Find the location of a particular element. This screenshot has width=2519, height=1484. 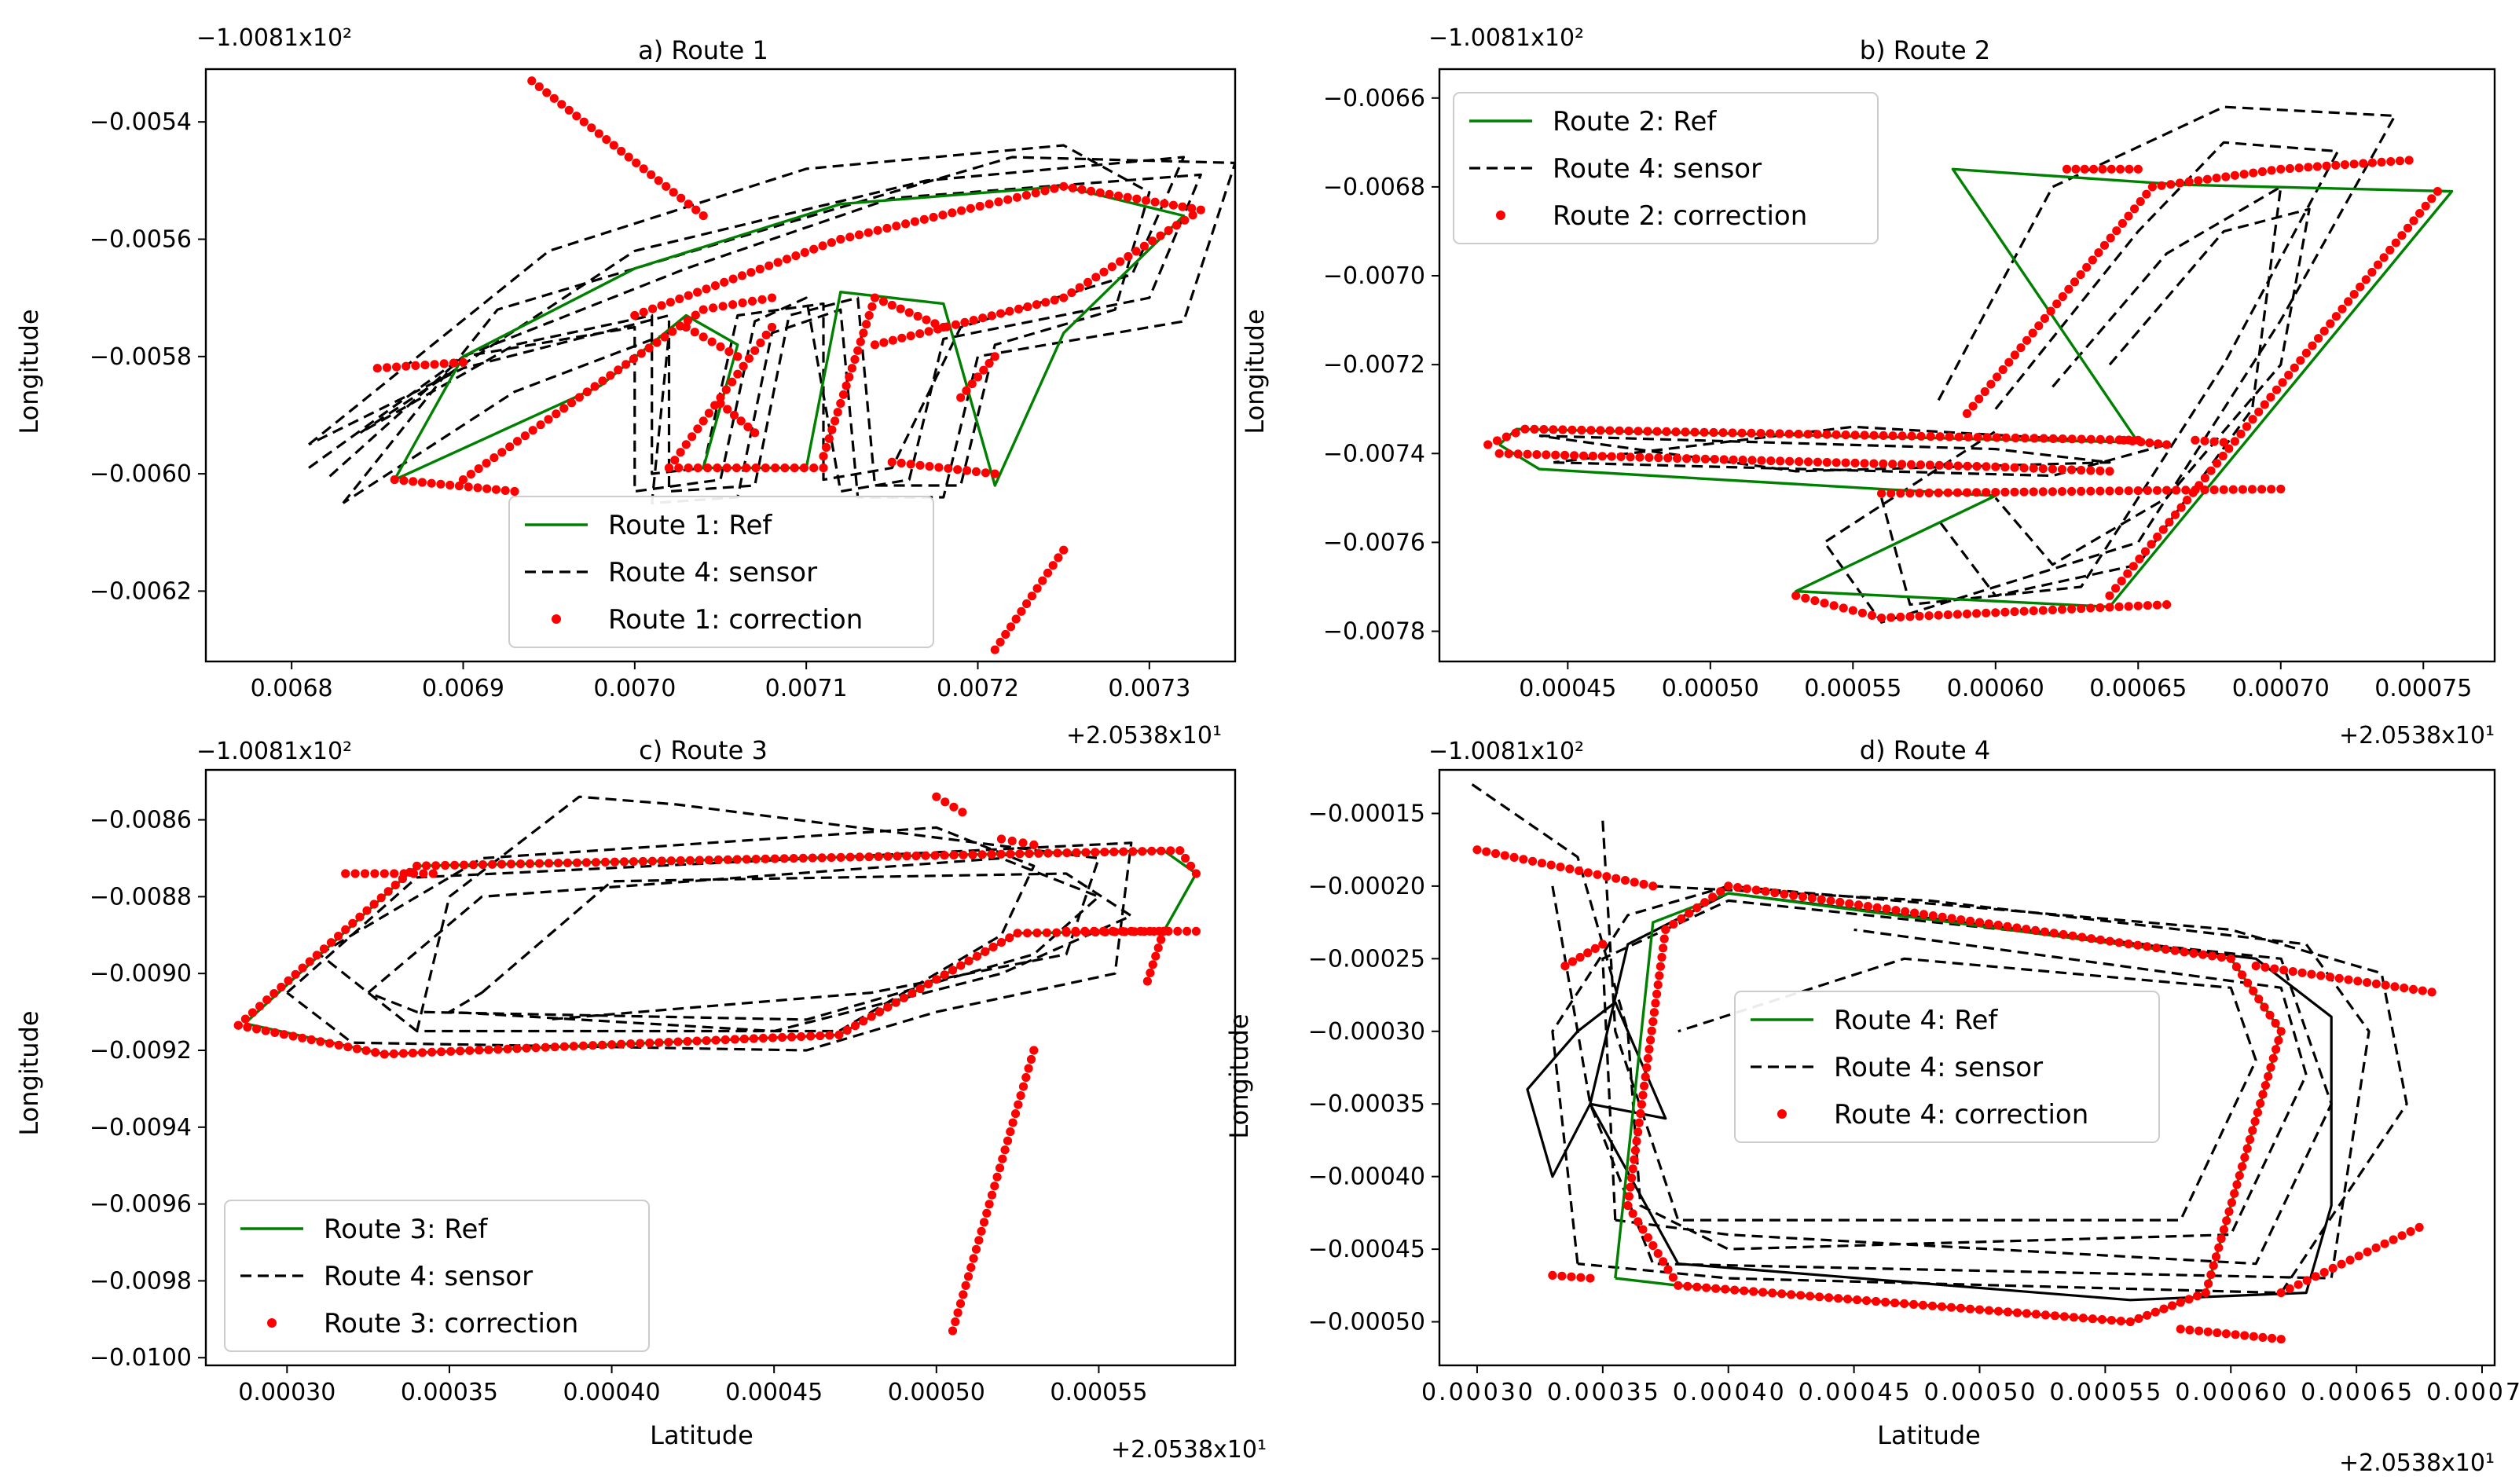

legend-box is located at coordinates (437, 1276).